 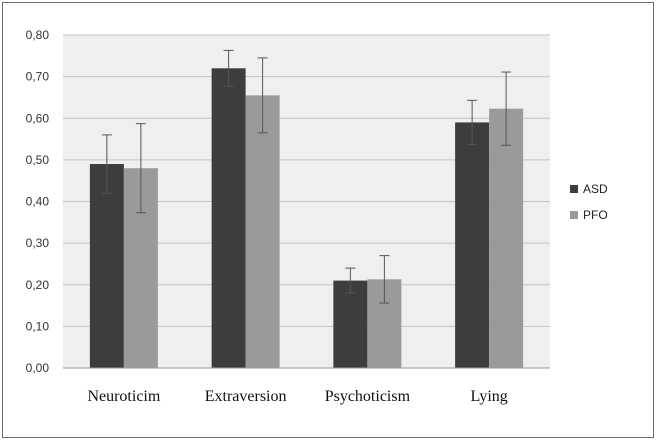 What do you see at coordinates (297, 396) in the screenshot?
I see `x-axis: Neuroticim Extraversion Psychoticism Lying` at bounding box center [297, 396].